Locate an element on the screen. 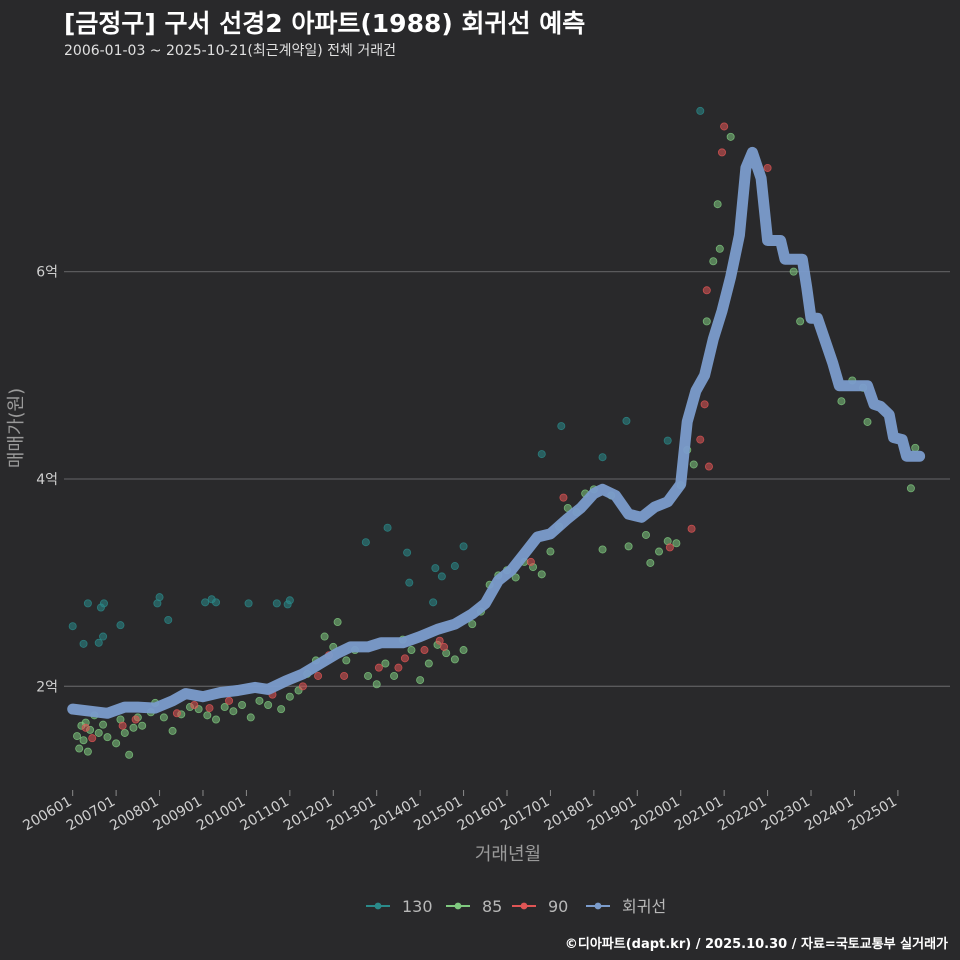 The height and width of the screenshot is (960, 960). x-tick-label: 201801 is located at coordinates (569, 814).